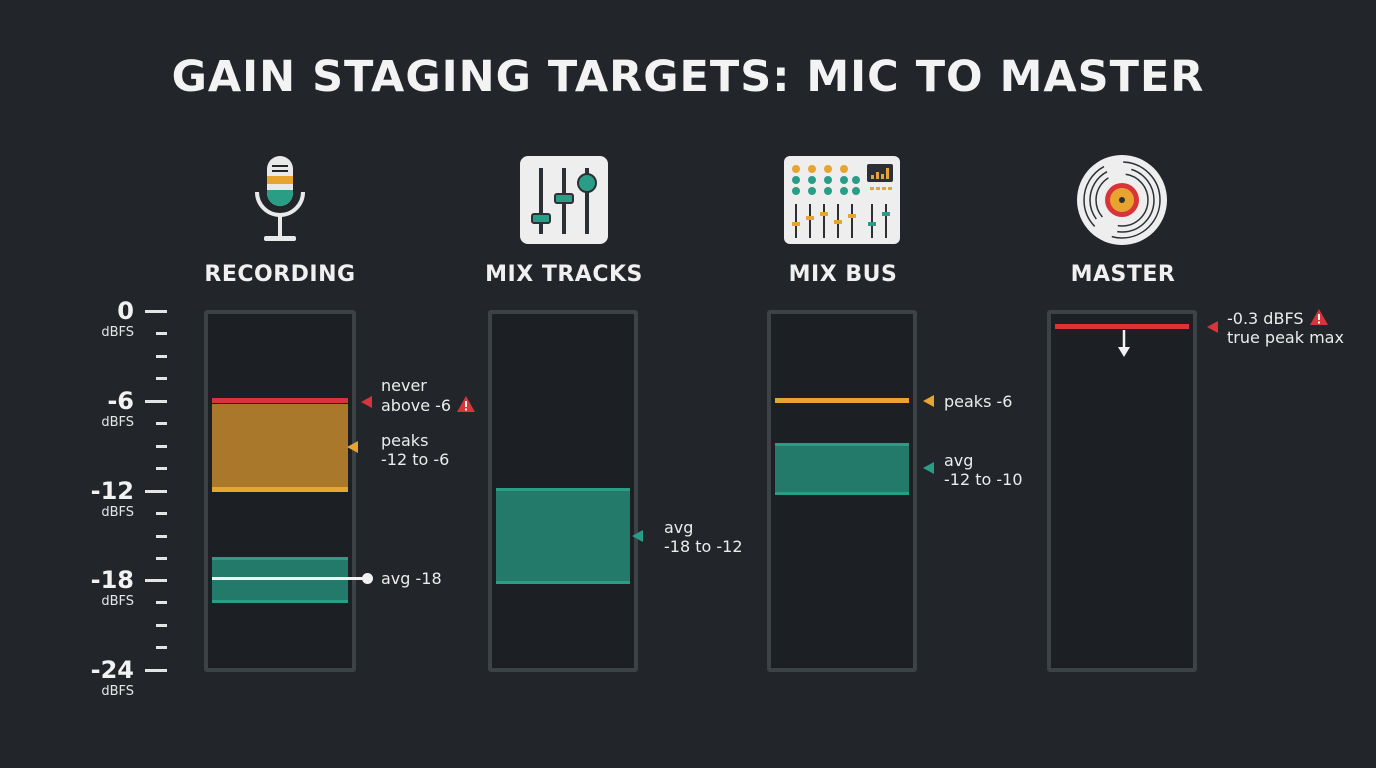  What do you see at coordinates (978, 401) in the screenshot?
I see `peaks-annotation-mix-bus: peaks -6` at bounding box center [978, 401].